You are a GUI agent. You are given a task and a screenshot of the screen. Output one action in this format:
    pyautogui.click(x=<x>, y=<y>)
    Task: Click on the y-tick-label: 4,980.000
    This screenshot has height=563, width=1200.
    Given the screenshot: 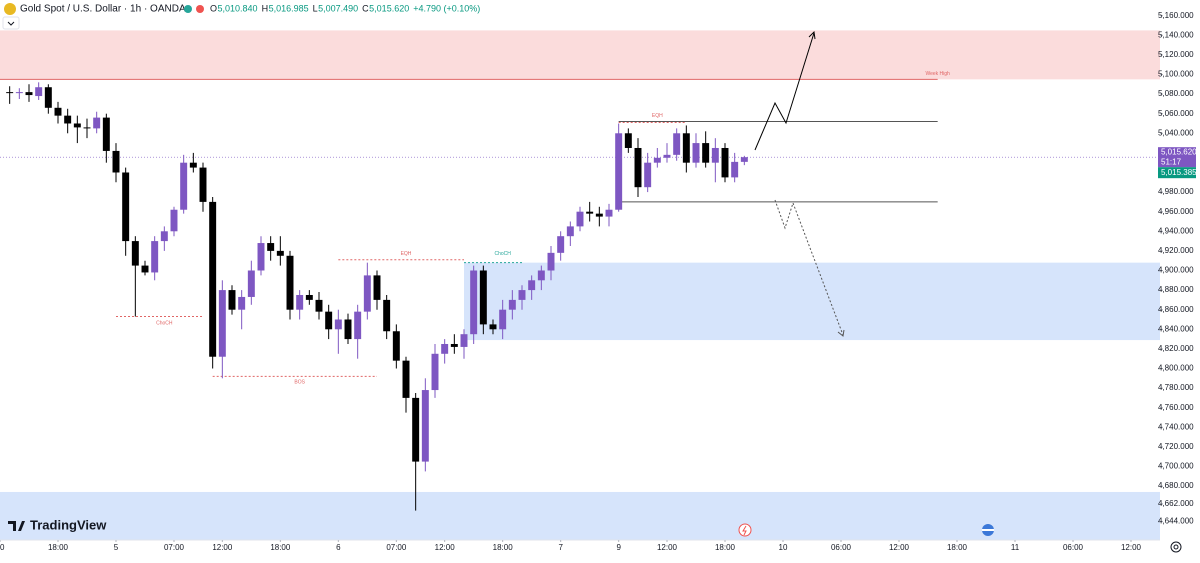 What is the action you would take?
    pyautogui.click(x=1176, y=191)
    